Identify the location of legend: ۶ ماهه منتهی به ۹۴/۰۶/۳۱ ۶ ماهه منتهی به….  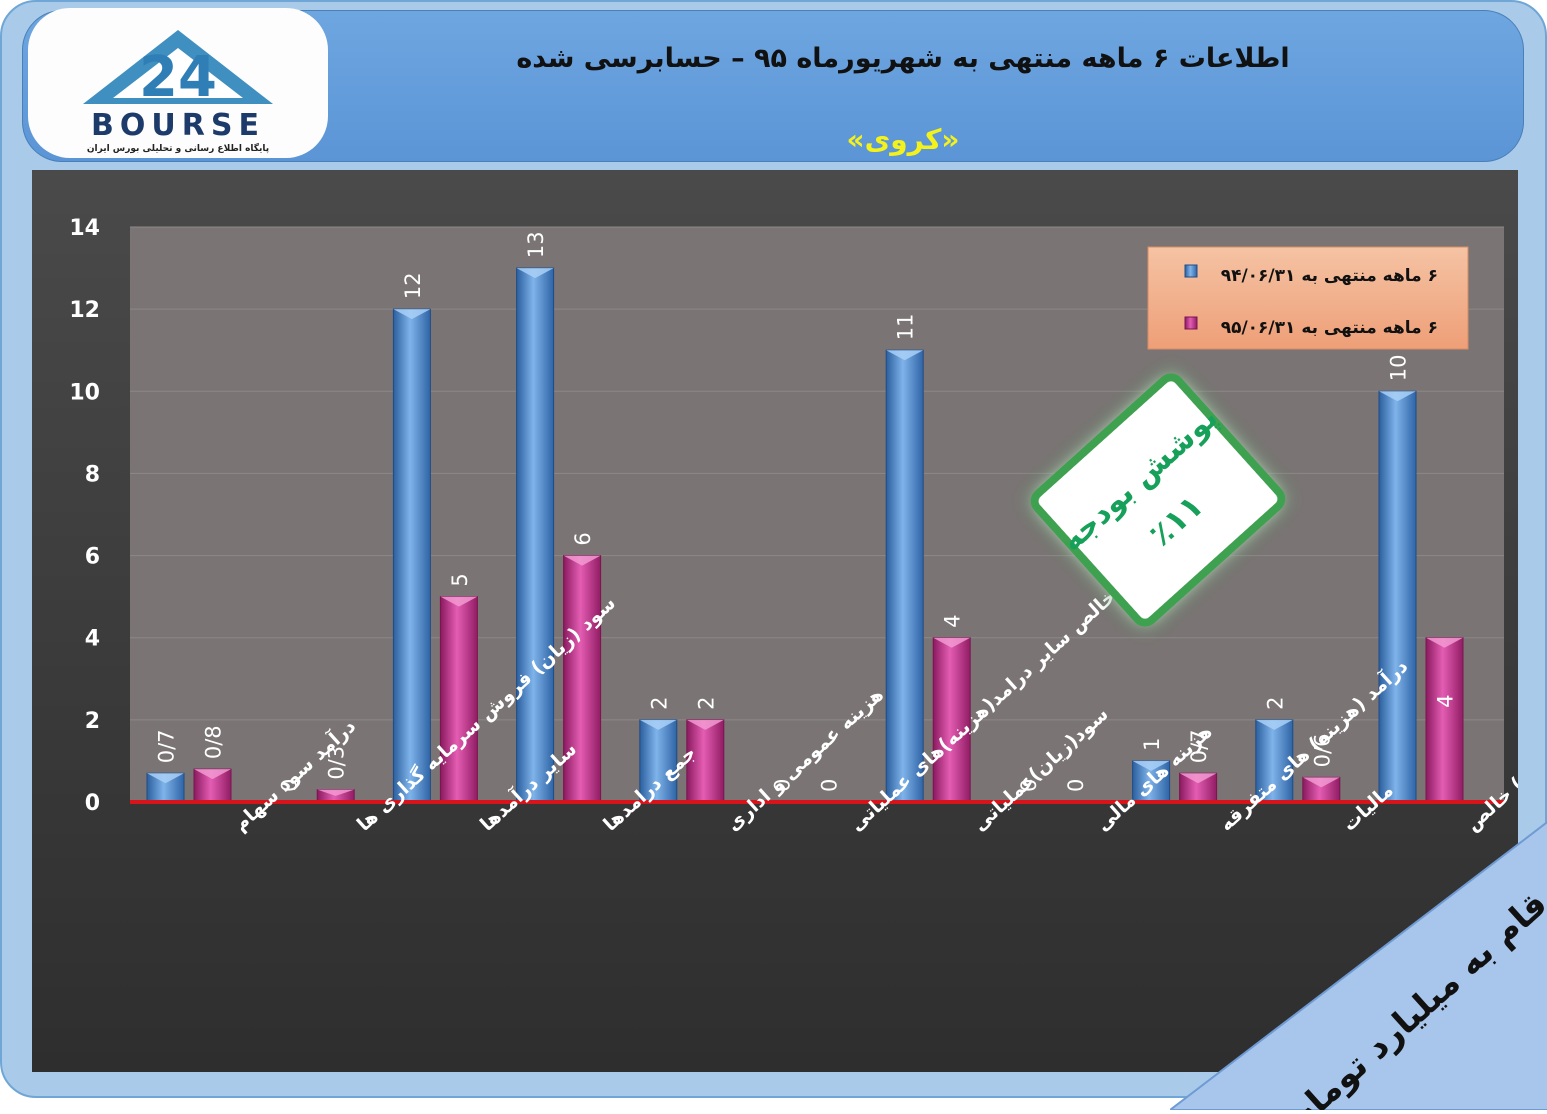
(1308, 298).